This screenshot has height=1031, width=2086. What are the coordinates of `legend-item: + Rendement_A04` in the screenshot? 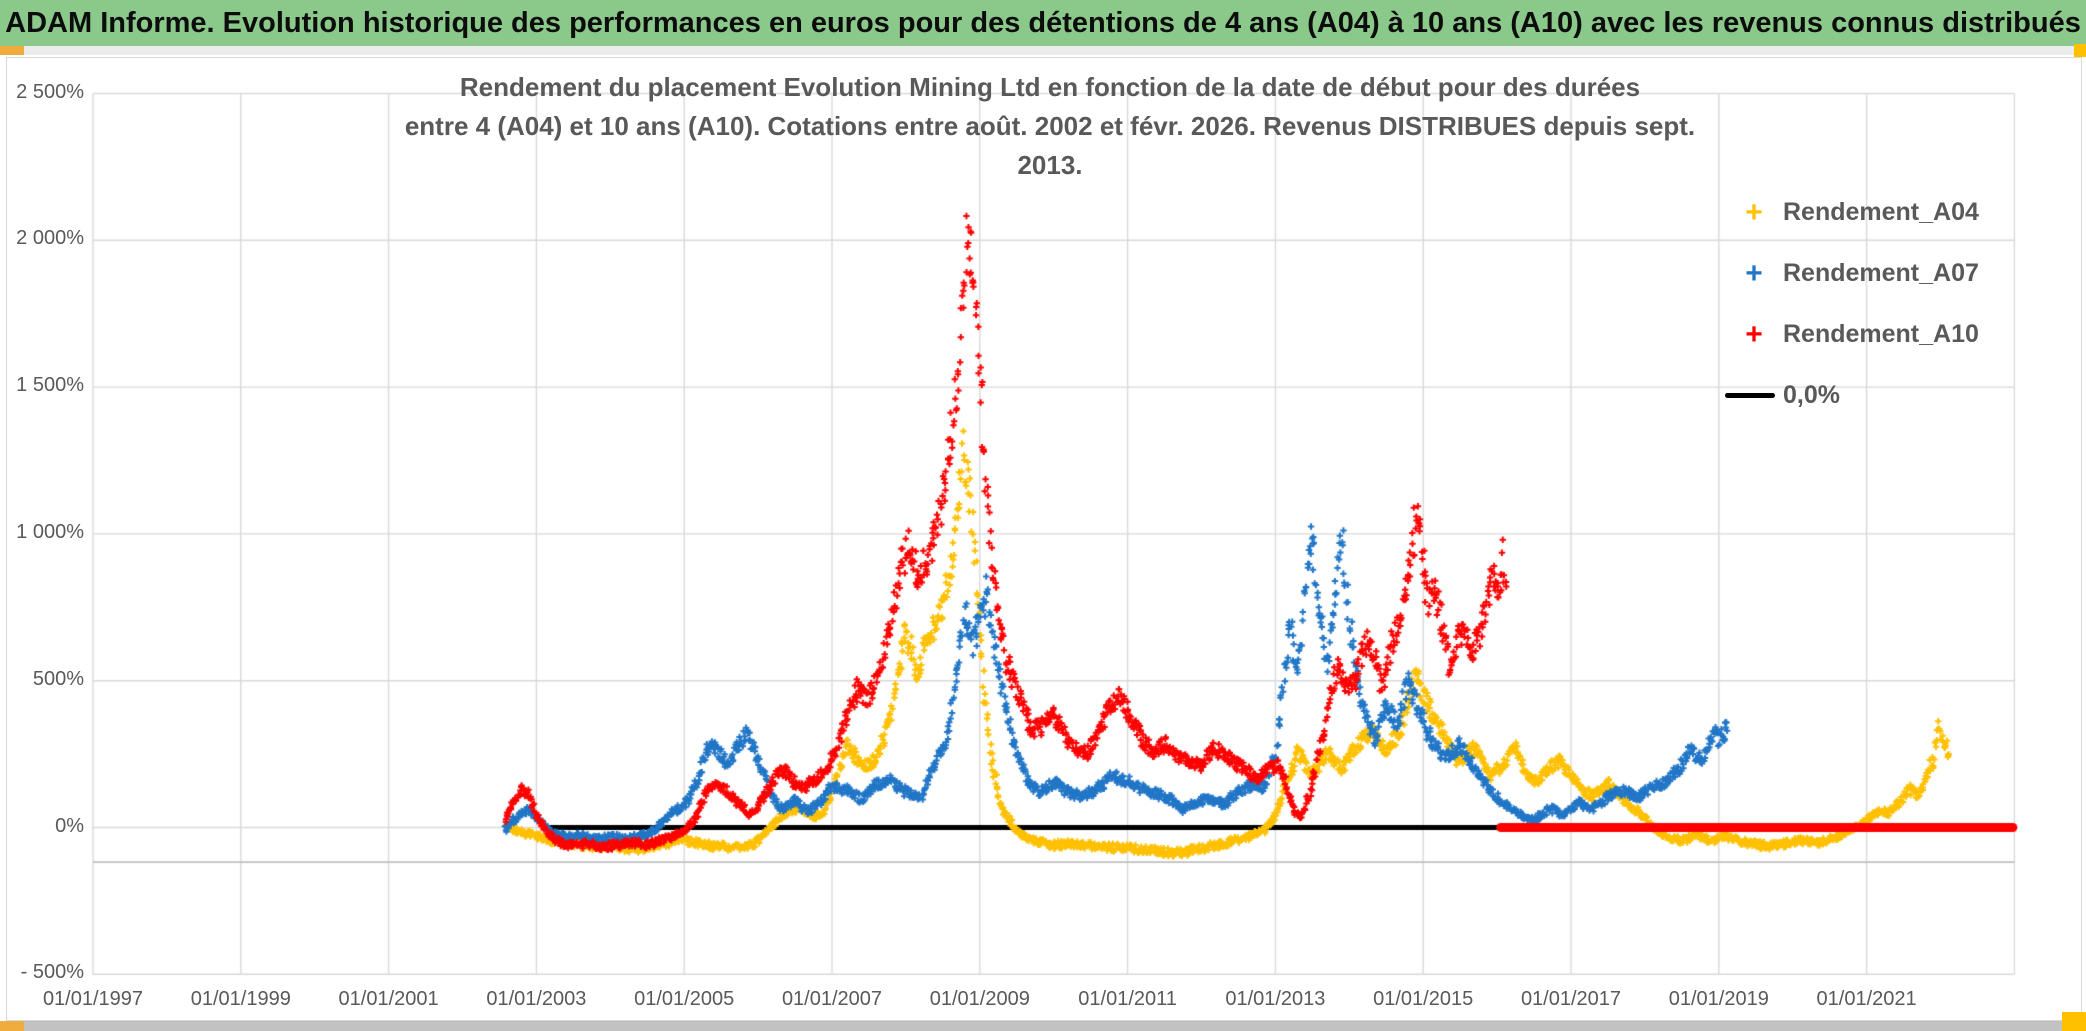 It's located at (1890, 212).